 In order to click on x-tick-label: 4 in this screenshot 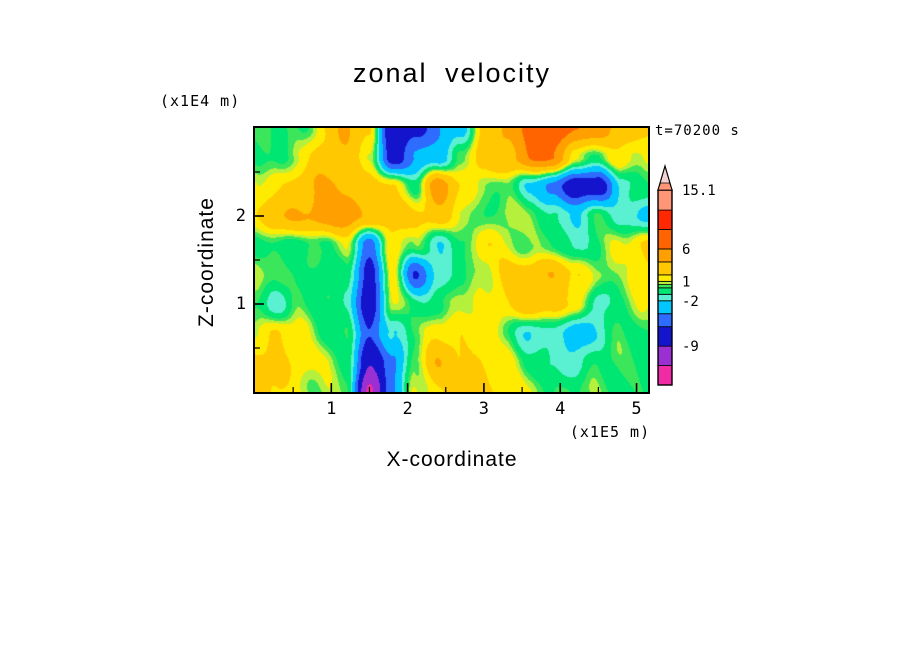, I will do `click(560, 409)`.